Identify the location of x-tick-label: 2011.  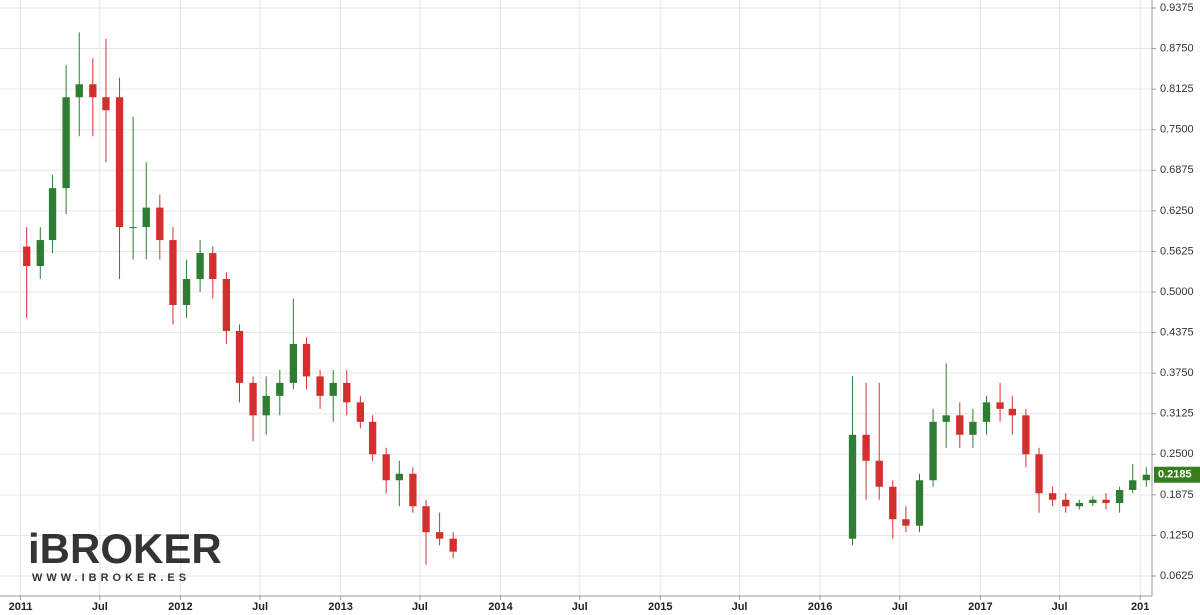
(21, 607).